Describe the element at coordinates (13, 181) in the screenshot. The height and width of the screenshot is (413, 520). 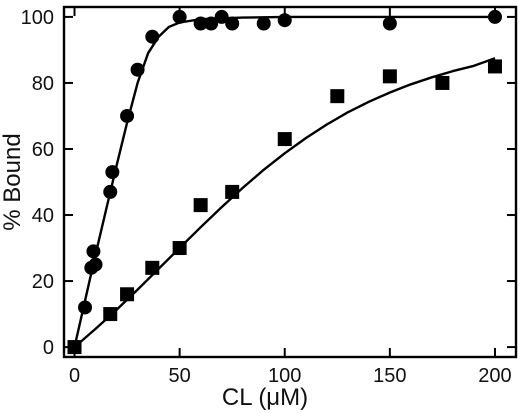
I see `y-axis-title: % Bound` at that location.